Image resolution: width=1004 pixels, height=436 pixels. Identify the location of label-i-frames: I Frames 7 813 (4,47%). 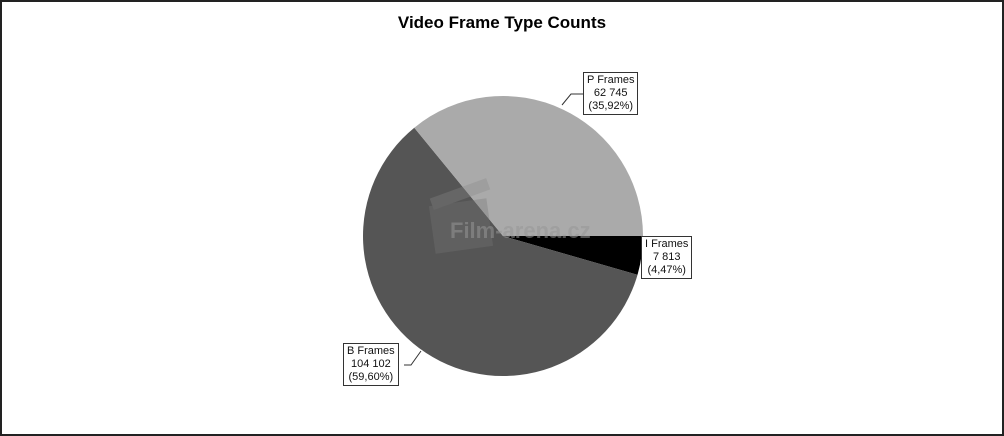
(667, 257).